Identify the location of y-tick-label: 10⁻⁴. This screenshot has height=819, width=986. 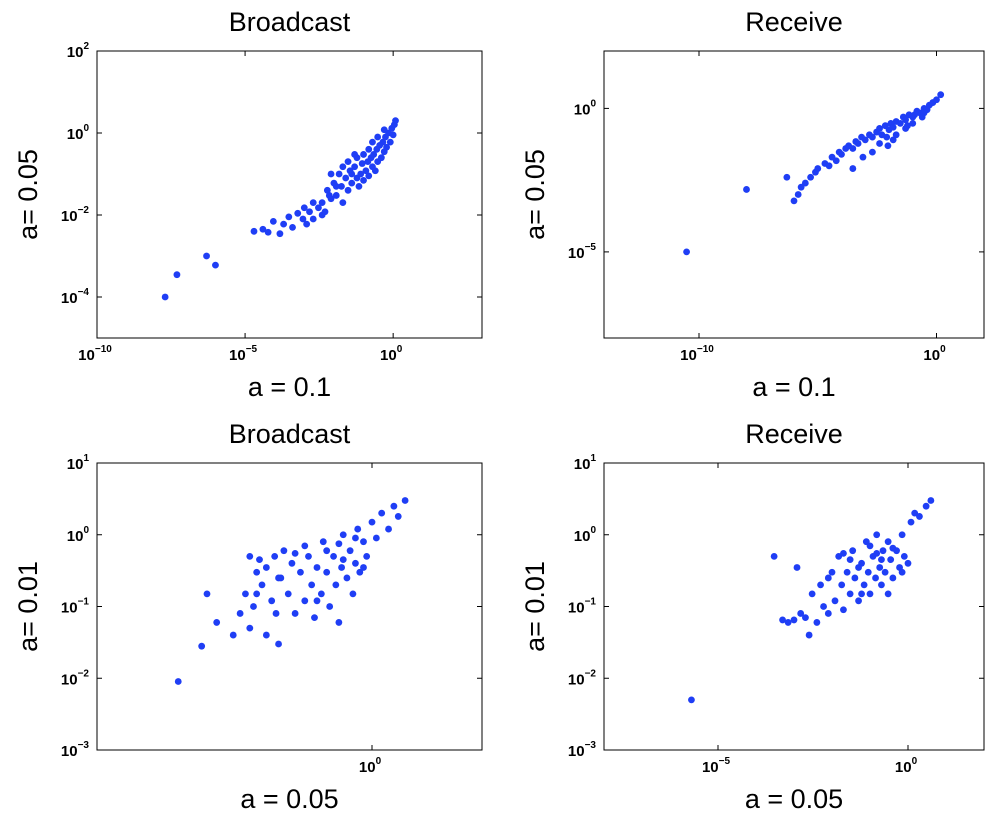
(75, 297).